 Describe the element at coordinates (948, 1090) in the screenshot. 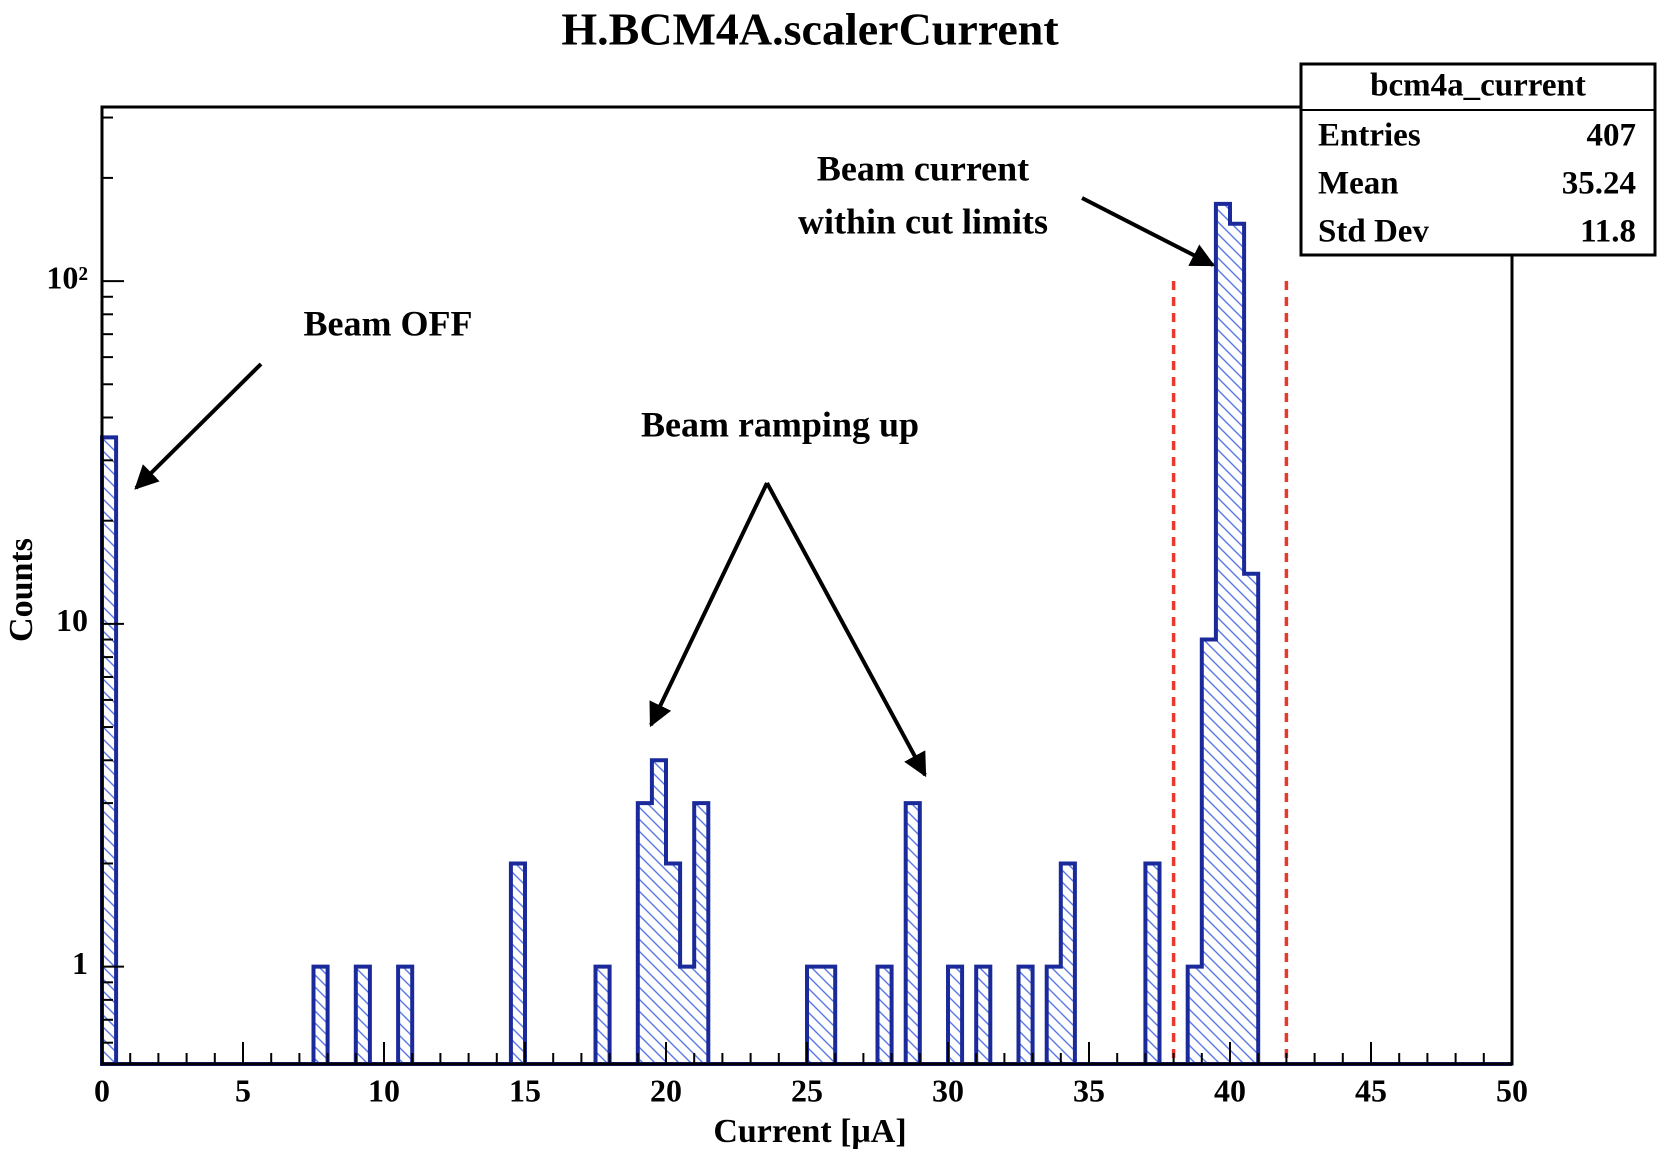

I see `x-tick-label: 30` at that location.